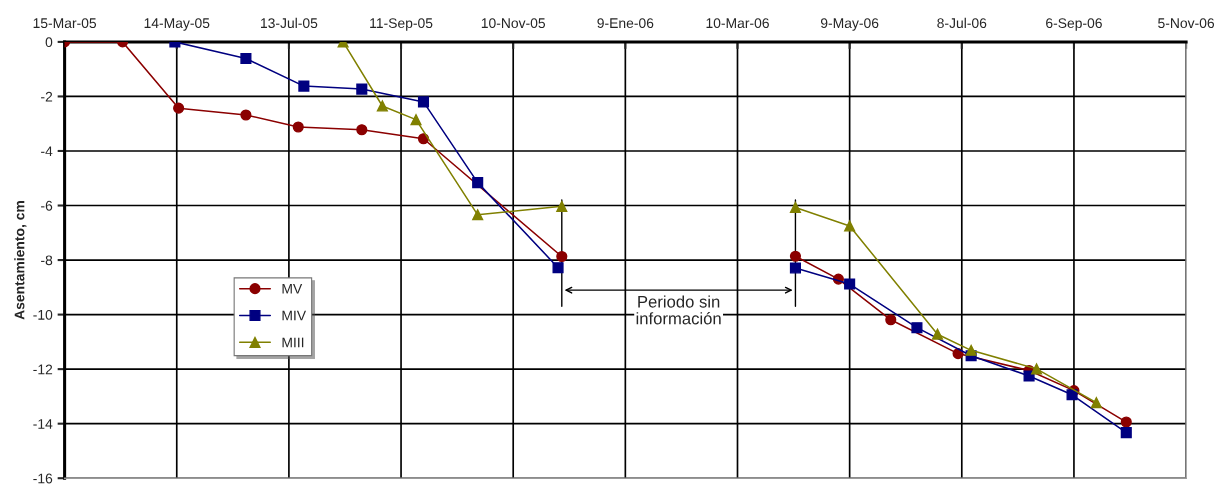 The width and height of the screenshot is (1219, 493). What do you see at coordinates (43, 424) in the screenshot?
I see `y-tick-label: -14` at bounding box center [43, 424].